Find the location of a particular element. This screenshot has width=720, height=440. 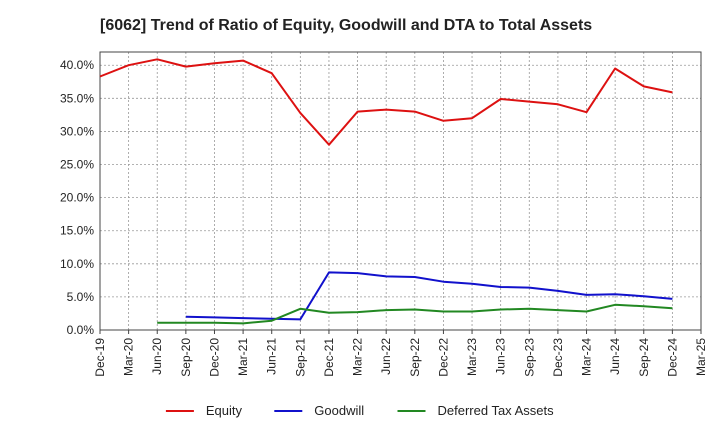

y-tick-label: 20.0% is located at coordinates (77, 198).